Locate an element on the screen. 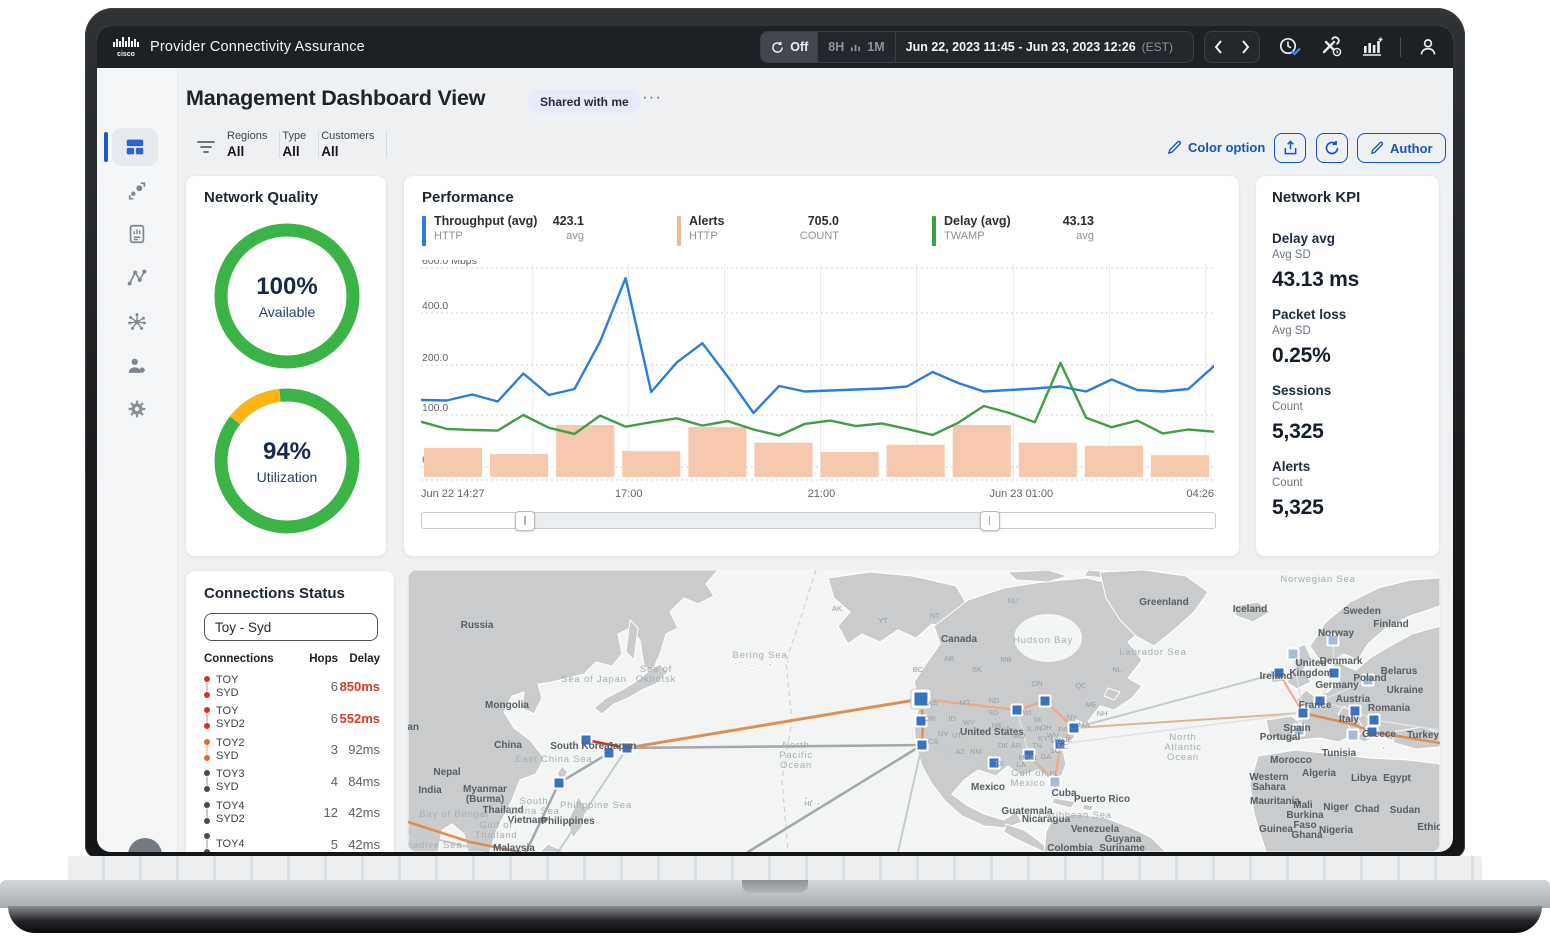 The height and width of the screenshot is (936, 1550). connection-names: TOY4 is located at coordinates (230, 843).